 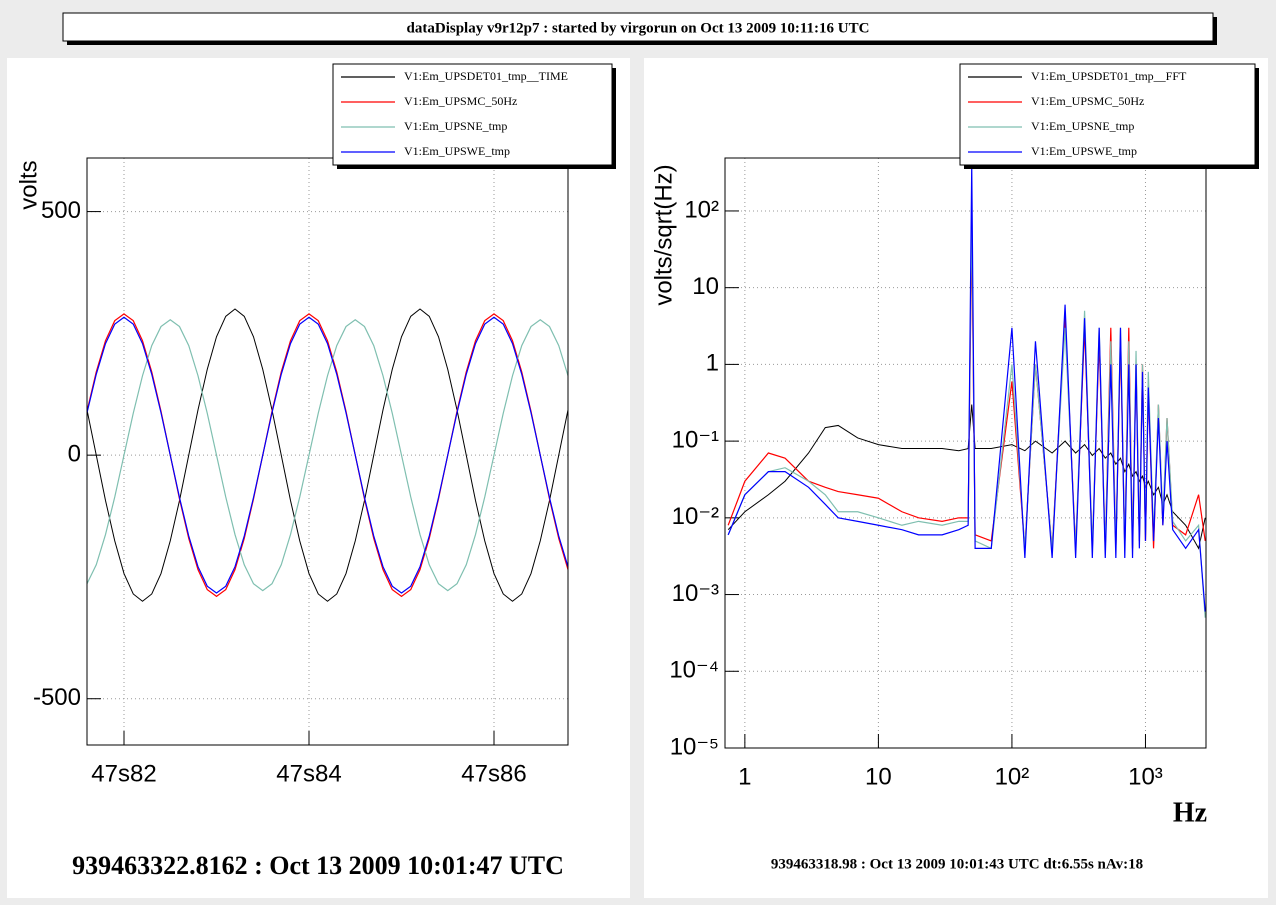 I want to click on y-tick-label: 10, so click(x=705, y=286).